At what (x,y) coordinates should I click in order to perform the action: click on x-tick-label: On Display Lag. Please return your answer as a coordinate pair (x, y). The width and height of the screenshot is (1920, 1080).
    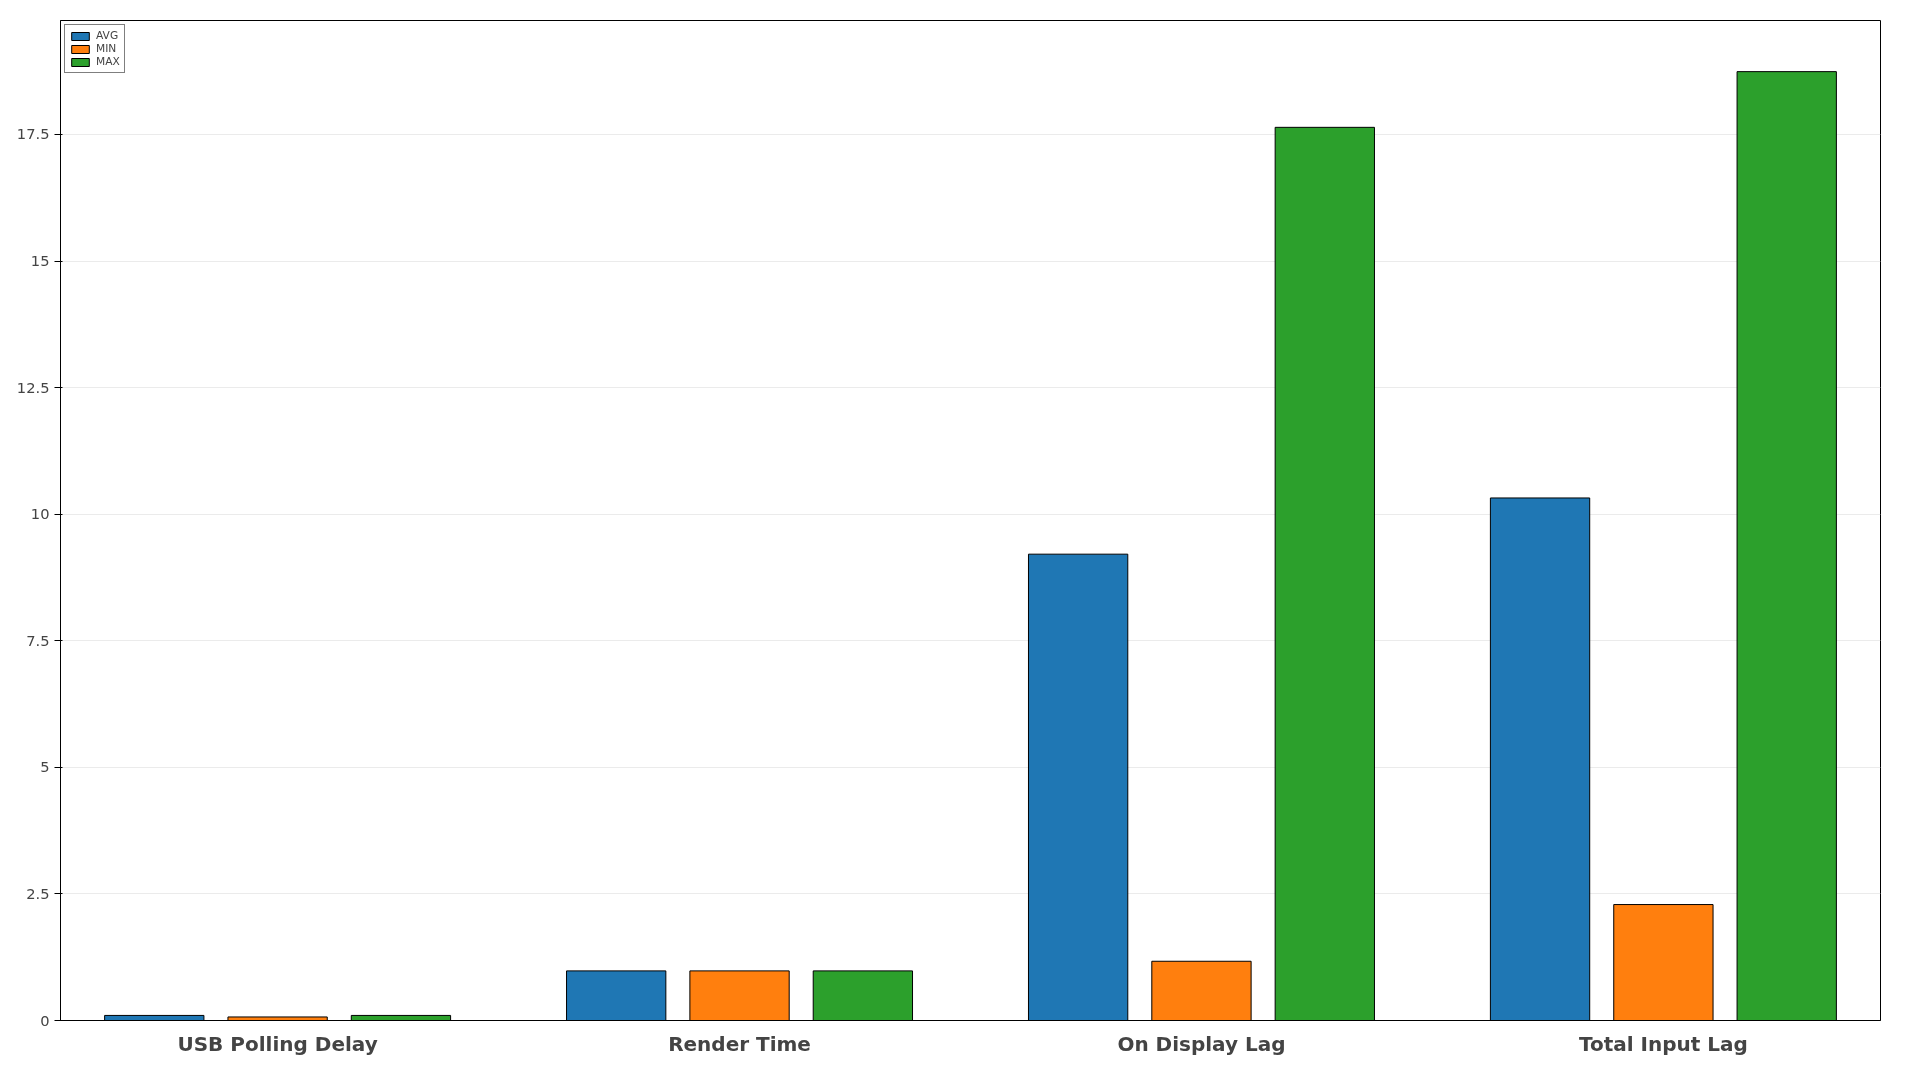
    Looking at the image, I should click on (1201, 1043).